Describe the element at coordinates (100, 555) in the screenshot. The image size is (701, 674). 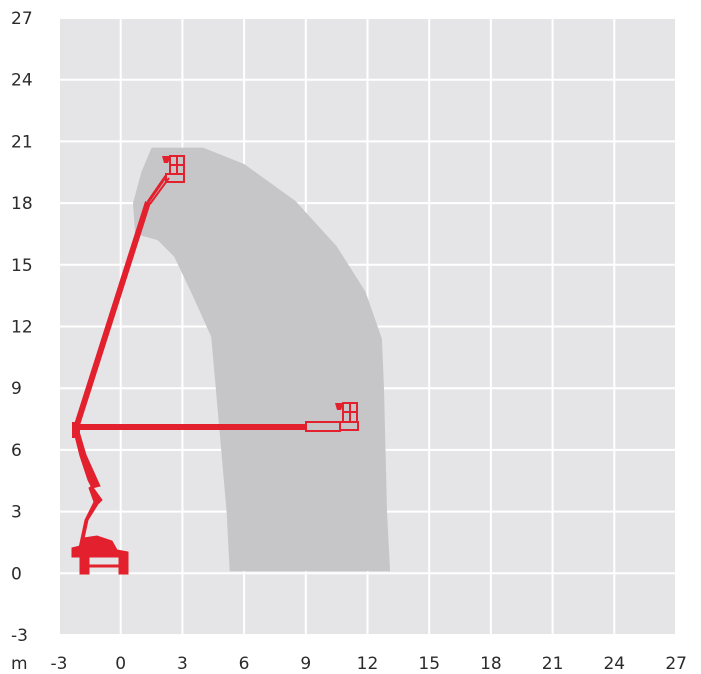
I see `machine-base` at that location.